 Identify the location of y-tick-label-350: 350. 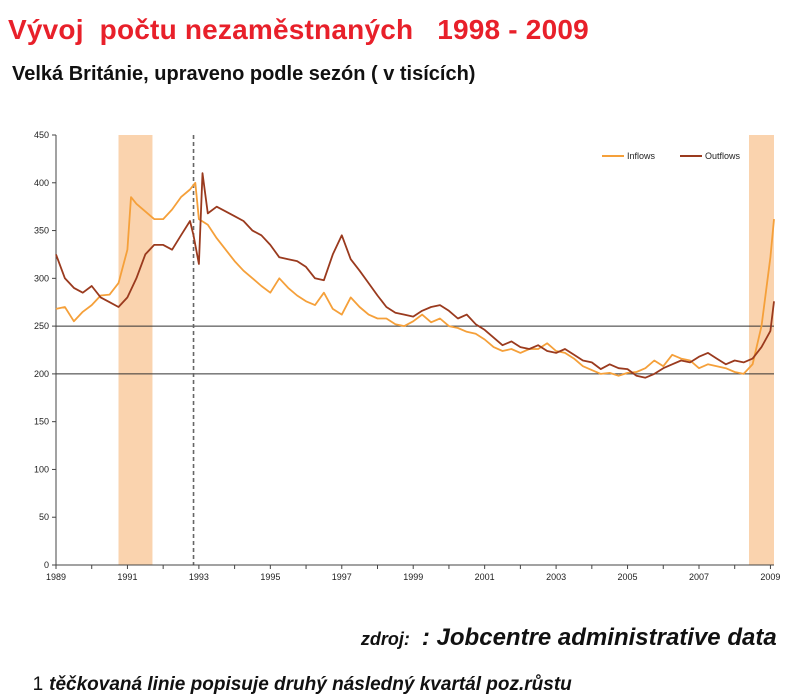
(41, 231).